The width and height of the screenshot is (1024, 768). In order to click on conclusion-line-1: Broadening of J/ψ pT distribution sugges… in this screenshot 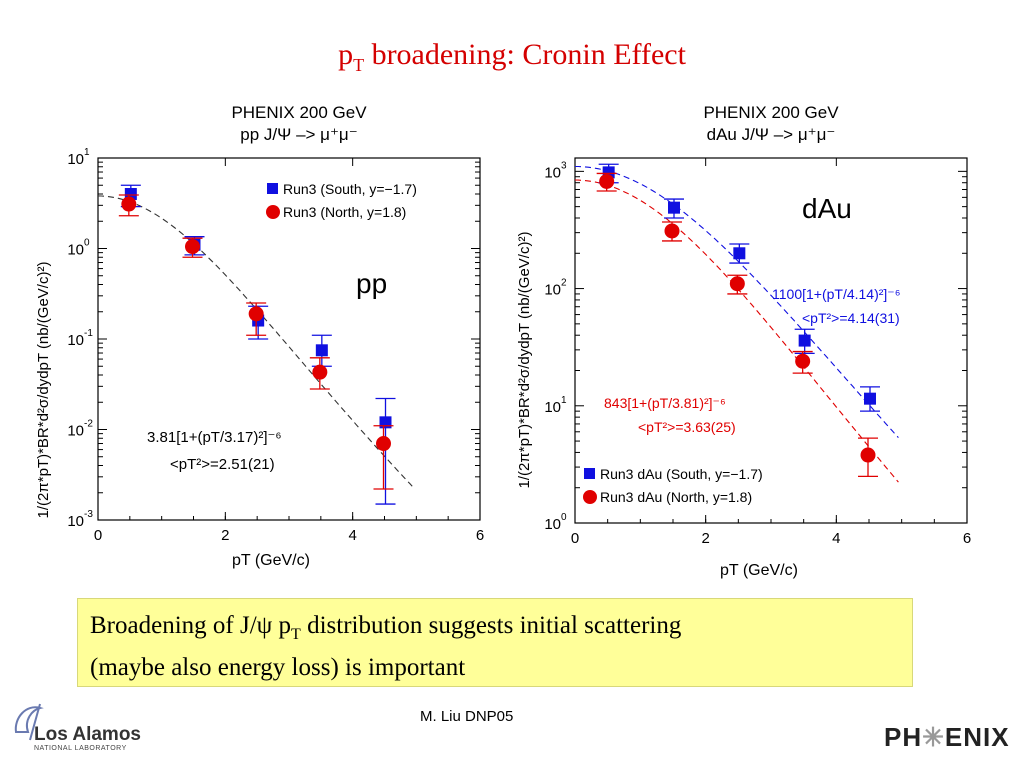, I will do `click(386, 627)`.